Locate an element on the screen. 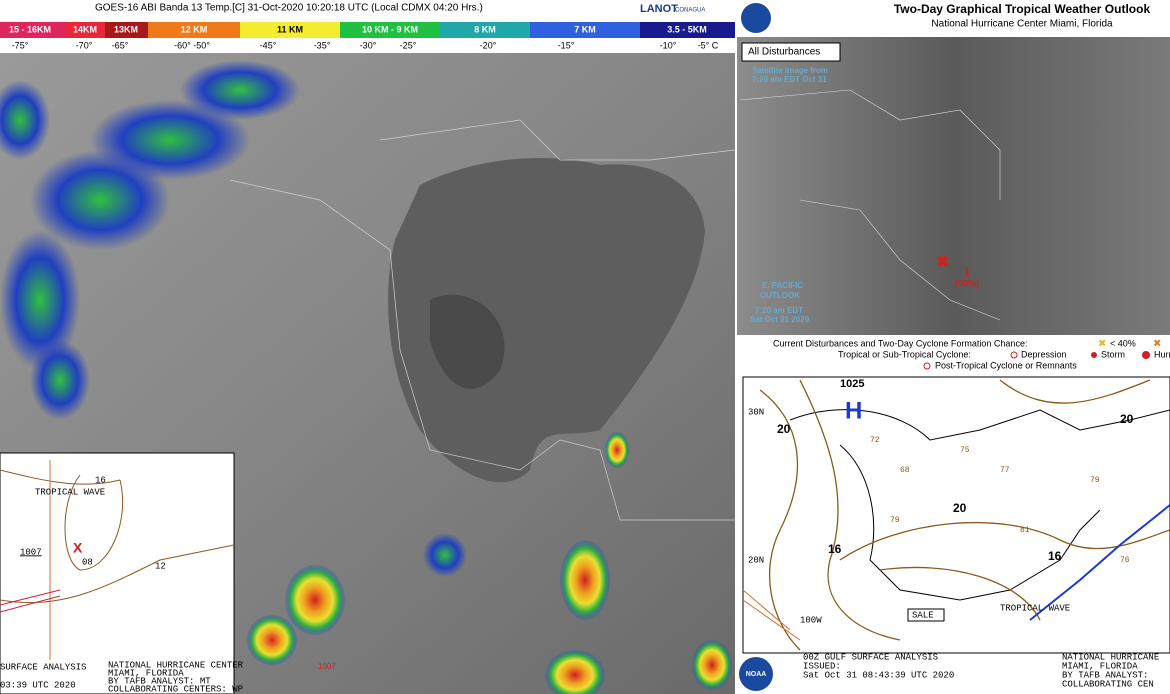 The height and width of the screenshot is (694, 1170). isobar-label: 08 is located at coordinates (87, 562).